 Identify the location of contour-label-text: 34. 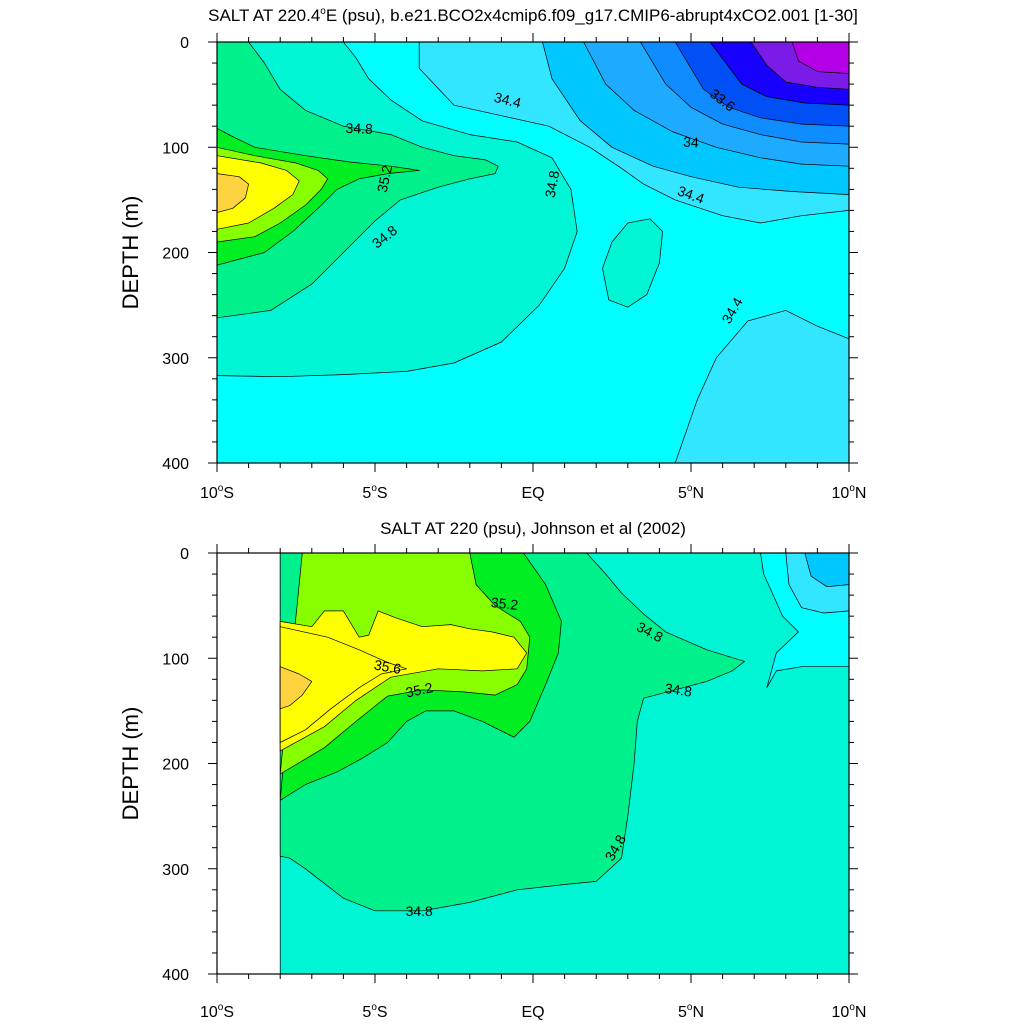
(691, 141).